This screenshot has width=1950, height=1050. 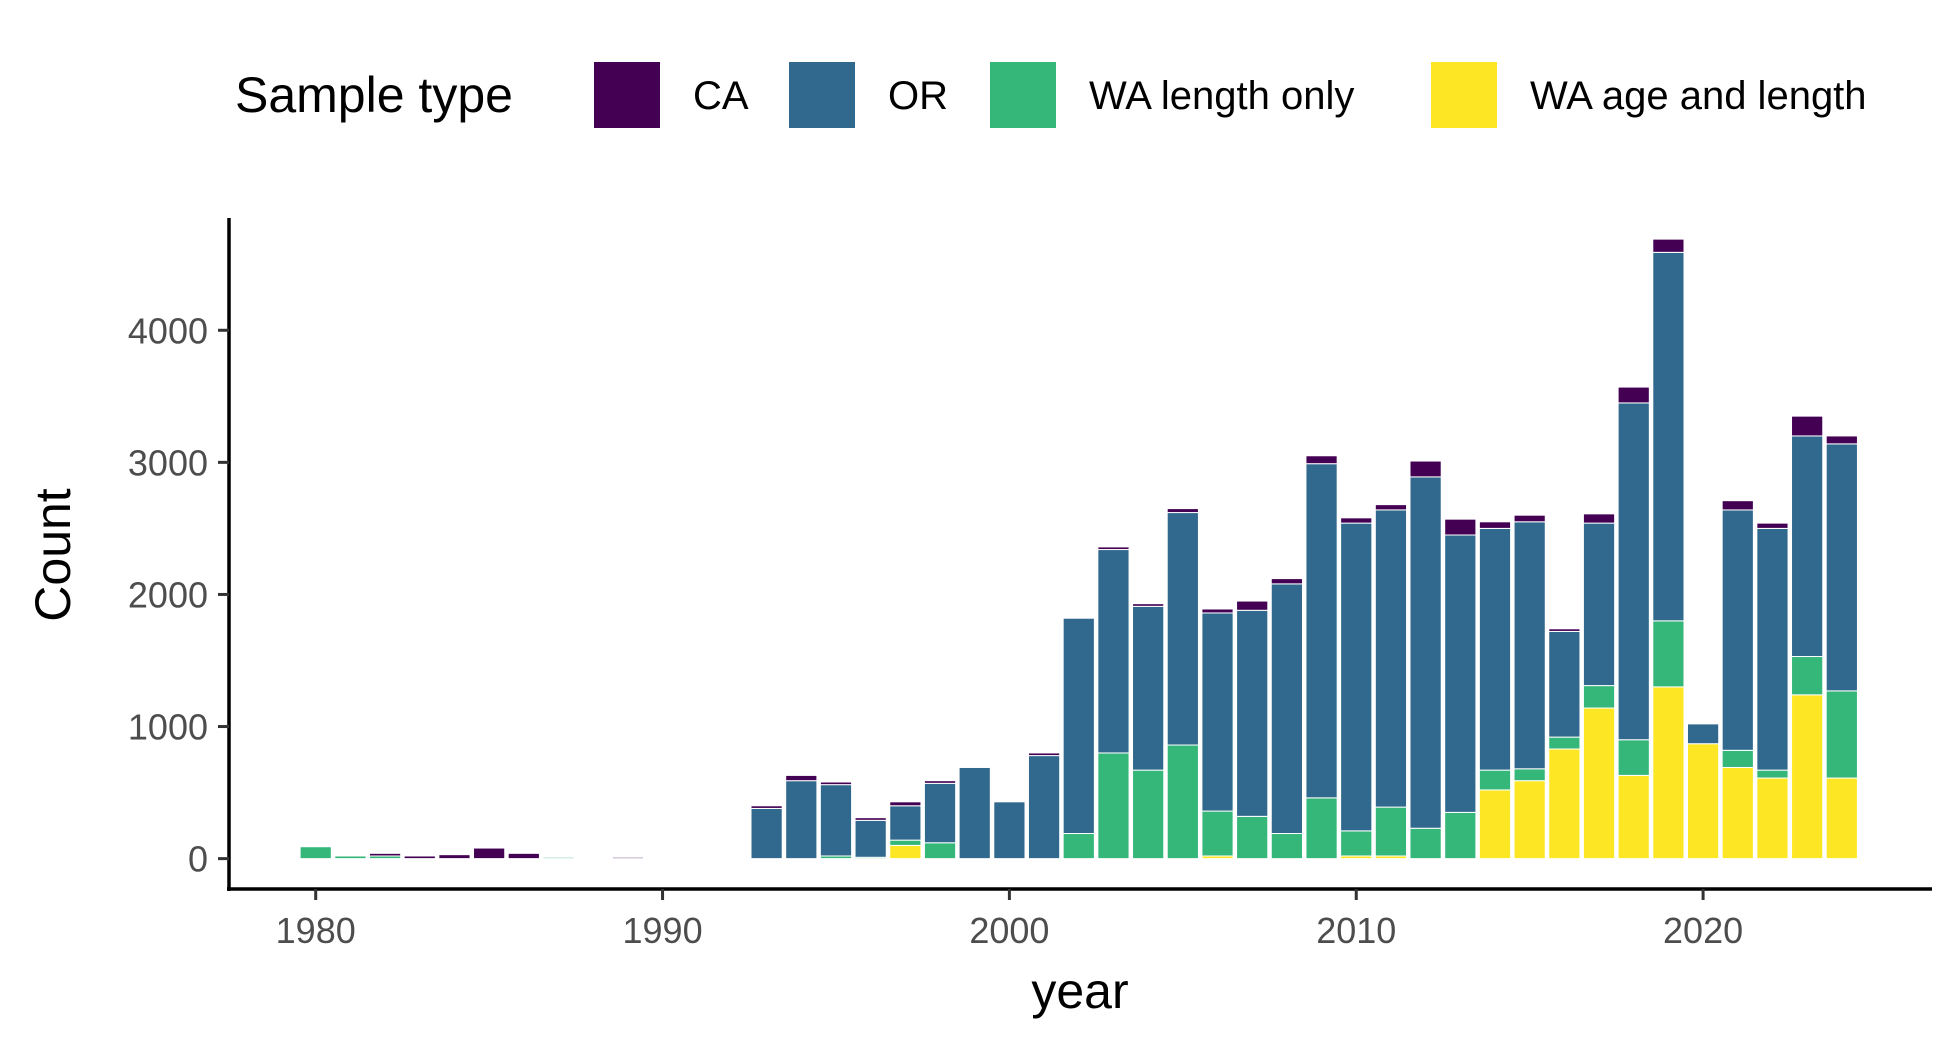 What do you see at coordinates (1044, 807) in the screenshot?
I see `bar-or-2001` at bounding box center [1044, 807].